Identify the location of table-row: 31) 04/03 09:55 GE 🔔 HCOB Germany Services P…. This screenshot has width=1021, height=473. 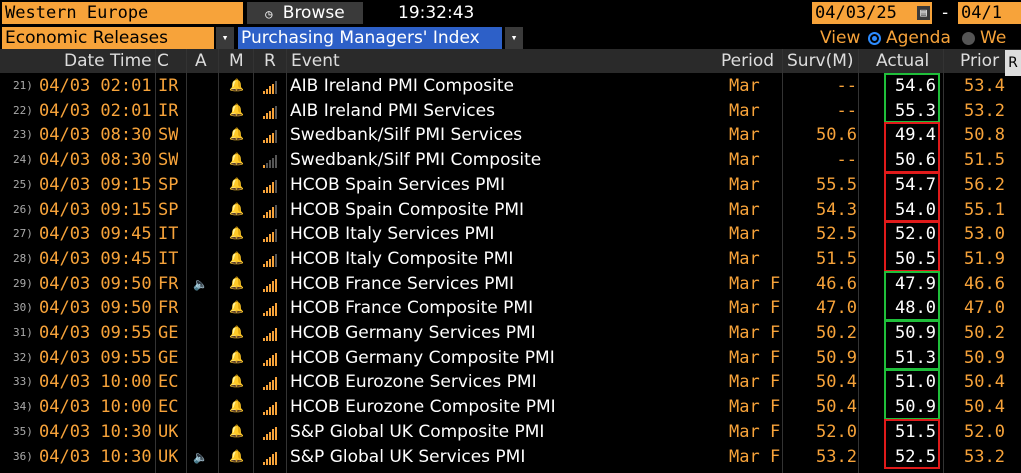
(510, 333).